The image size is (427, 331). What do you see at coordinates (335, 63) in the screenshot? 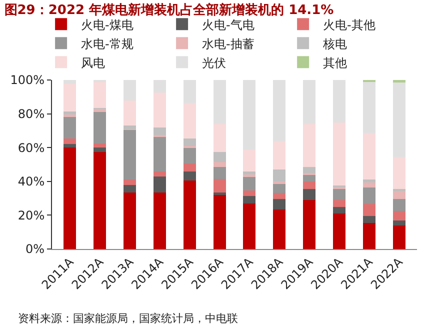
I see `legend-label: 其他` at bounding box center [335, 63].